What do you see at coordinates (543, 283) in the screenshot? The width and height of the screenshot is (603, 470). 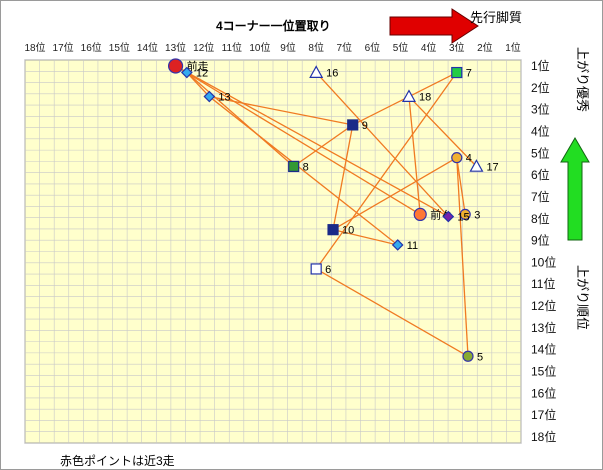 I see `y-tick-label: 11位` at bounding box center [543, 283].